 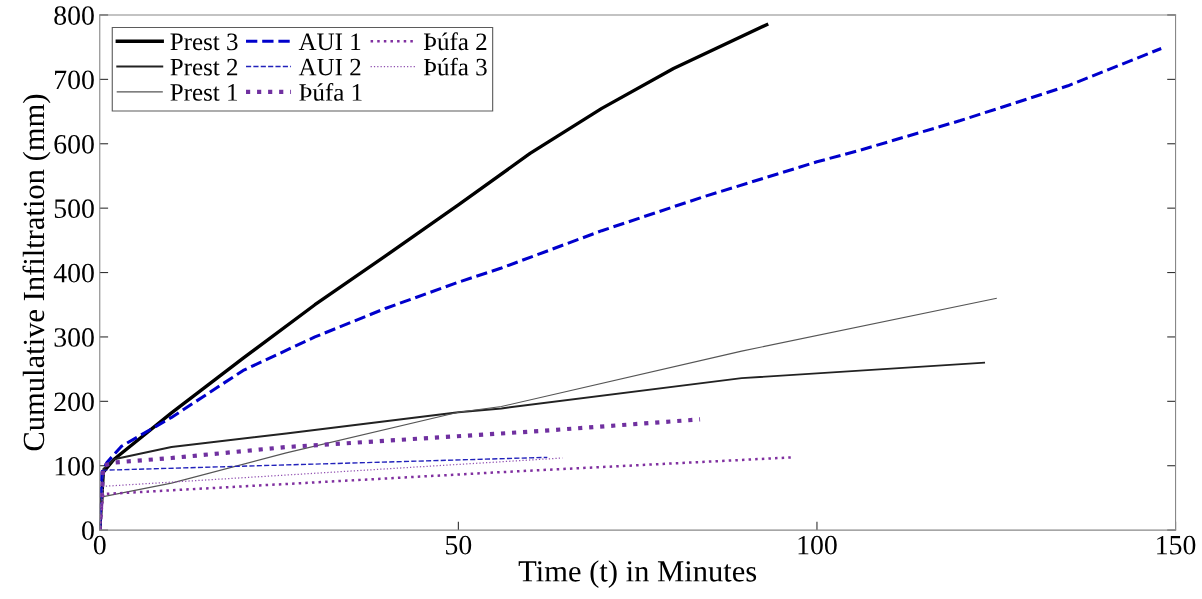 What do you see at coordinates (73, 273) in the screenshot?
I see `y-tick-label: 400` at bounding box center [73, 273].